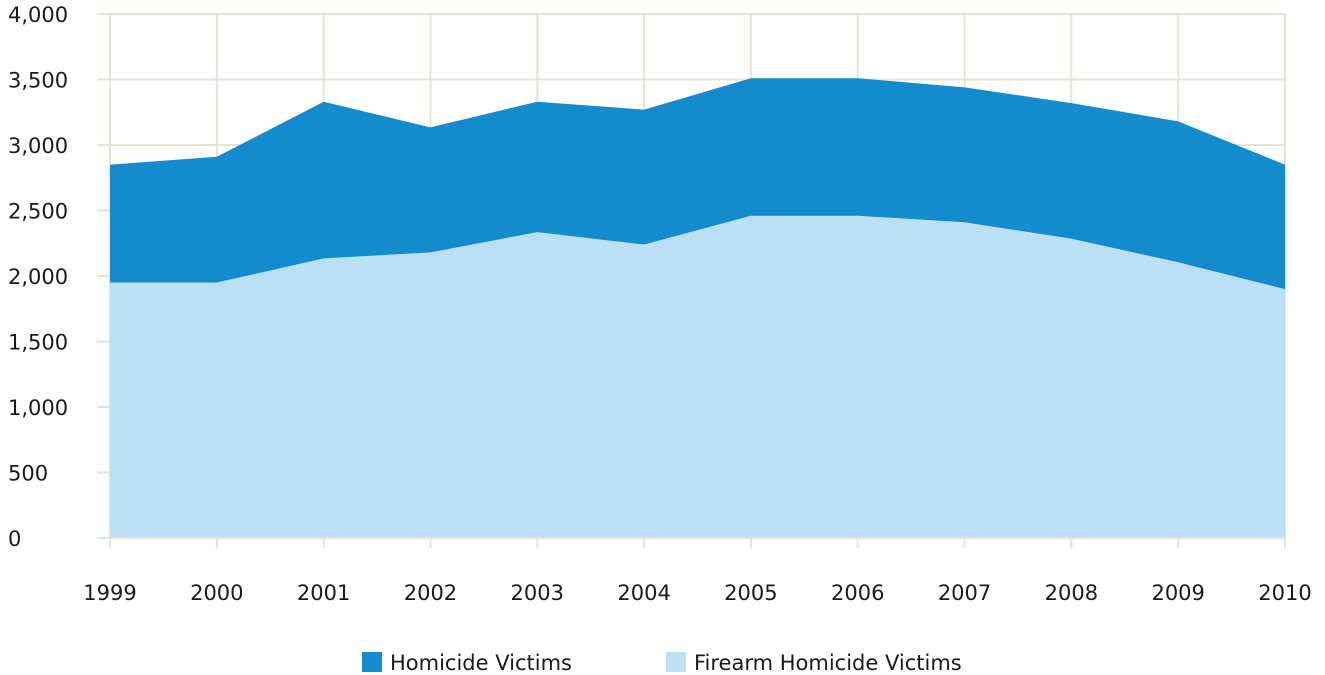 The image size is (1325, 675). I want to click on y-tick-label: 4,000, so click(38, 15).